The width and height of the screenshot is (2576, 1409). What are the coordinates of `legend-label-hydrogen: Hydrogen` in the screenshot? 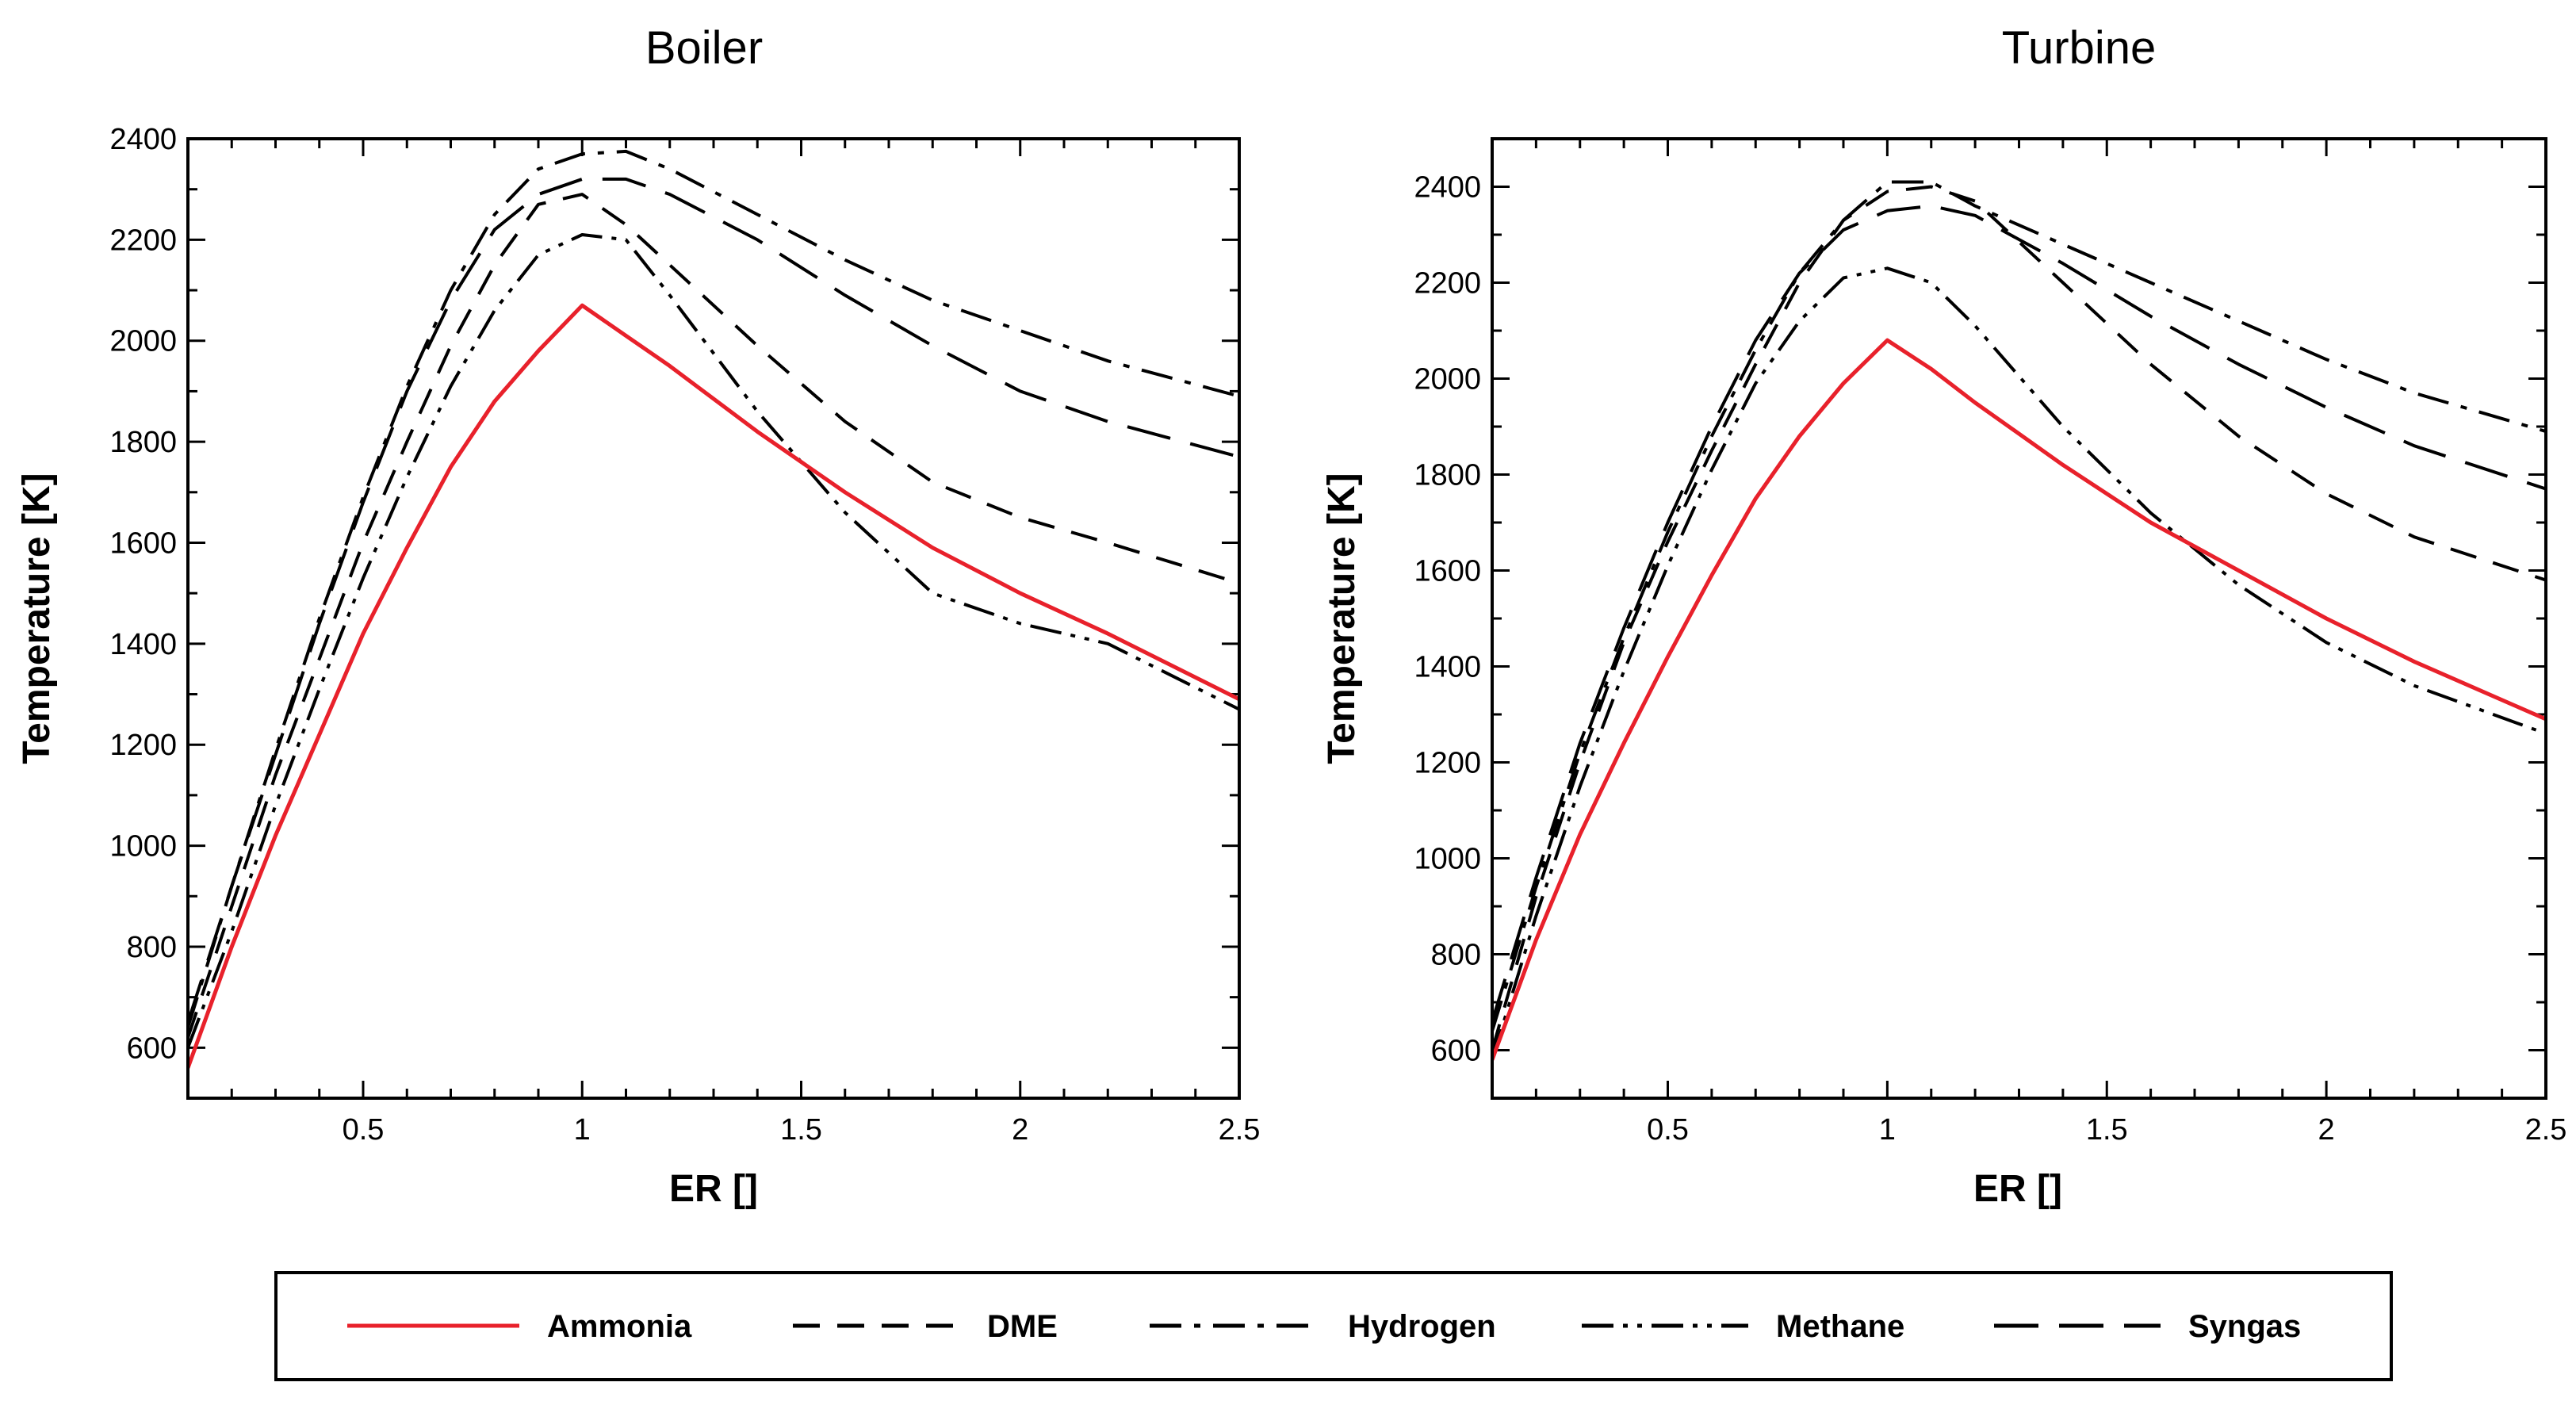 It's located at (1422, 1326).